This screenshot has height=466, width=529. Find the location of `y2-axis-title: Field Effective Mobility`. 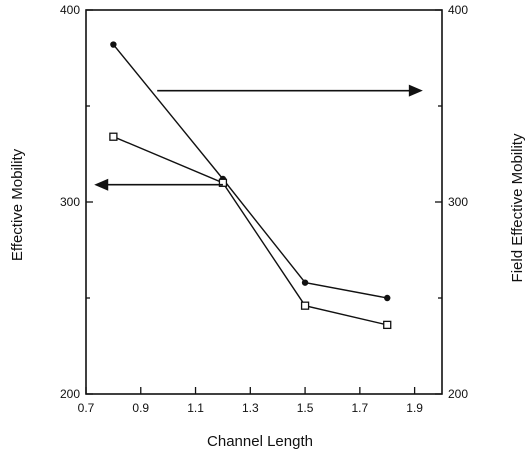

y2-axis-title: Field Effective Mobility is located at coordinates (517, 207).